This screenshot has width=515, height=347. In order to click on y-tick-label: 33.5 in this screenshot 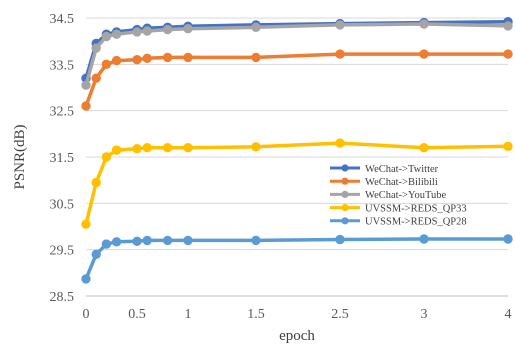, I will do `click(62, 65)`.